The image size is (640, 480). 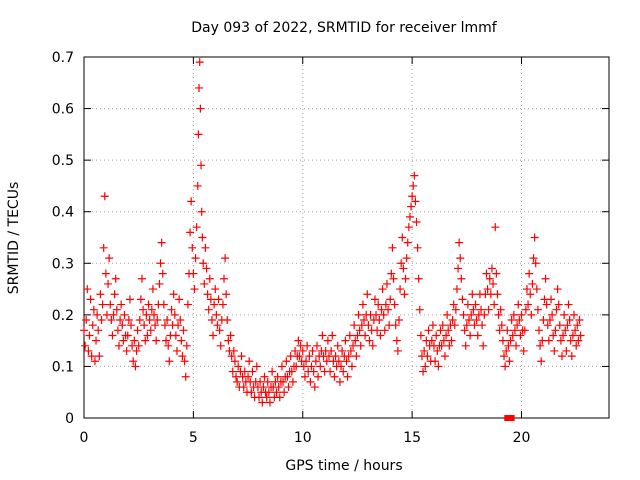 I want to click on x-axis-label: GPS time / hours, so click(x=343, y=466).